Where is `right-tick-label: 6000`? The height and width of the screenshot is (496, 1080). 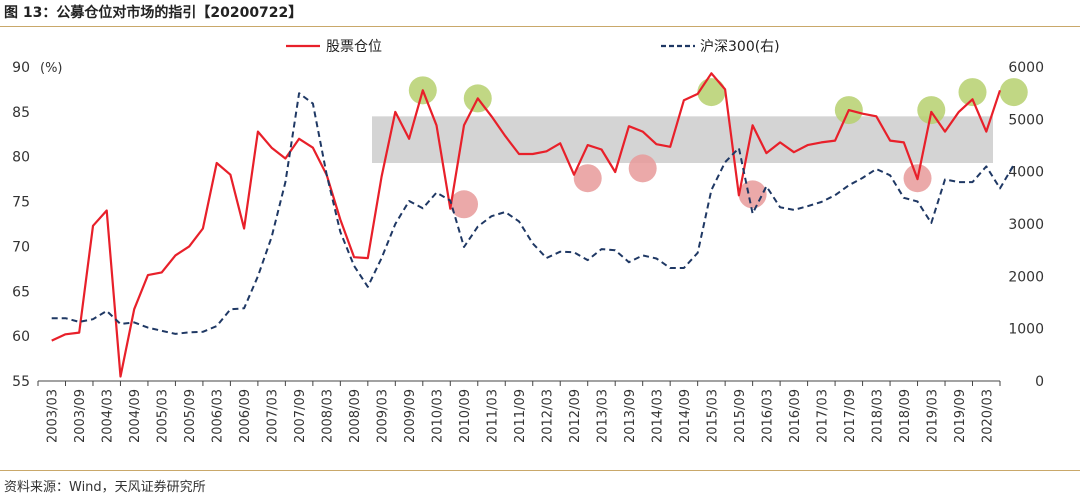
right-tick-label: 6000 is located at coordinates (1026, 68).